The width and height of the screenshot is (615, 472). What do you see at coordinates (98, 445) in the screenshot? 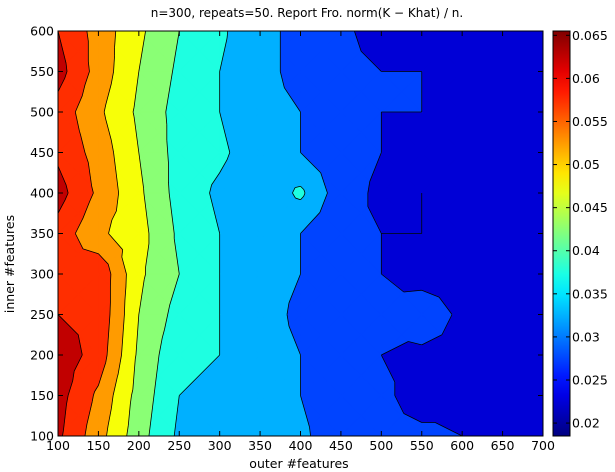
I see `x-tick-label: 150` at bounding box center [98, 445].